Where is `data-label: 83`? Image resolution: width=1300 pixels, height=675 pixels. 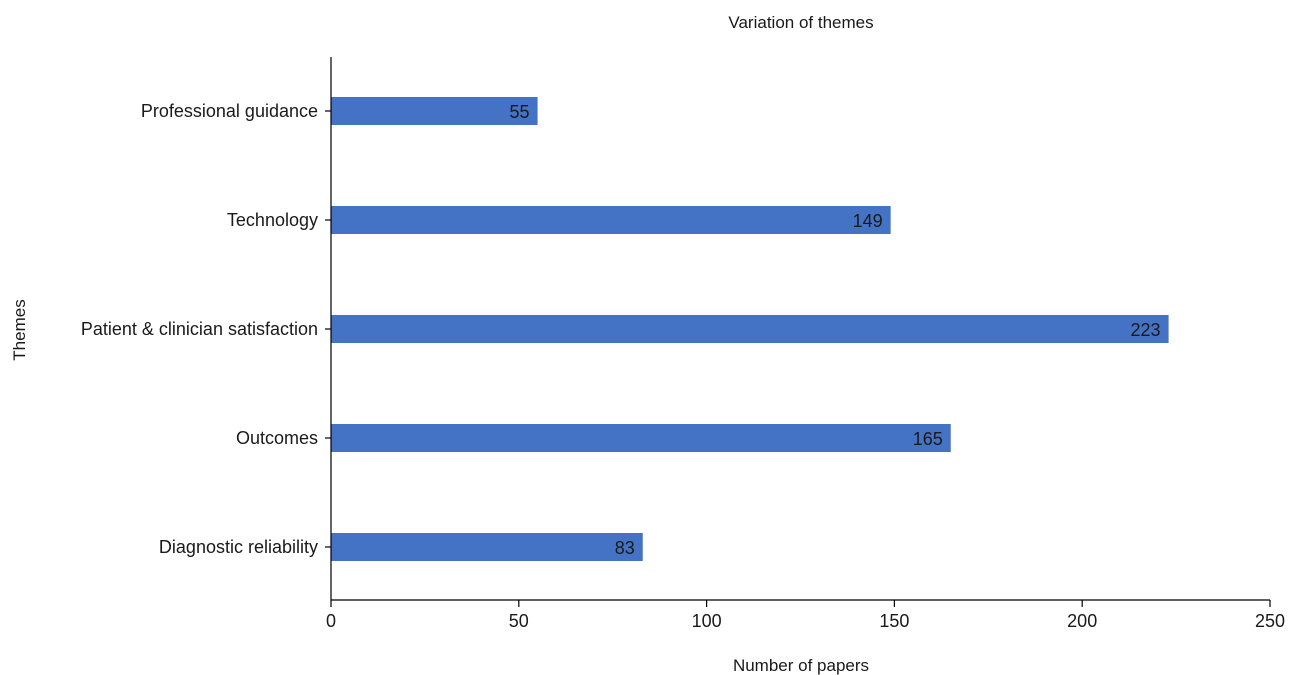
data-label: 83 is located at coordinates (625, 548).